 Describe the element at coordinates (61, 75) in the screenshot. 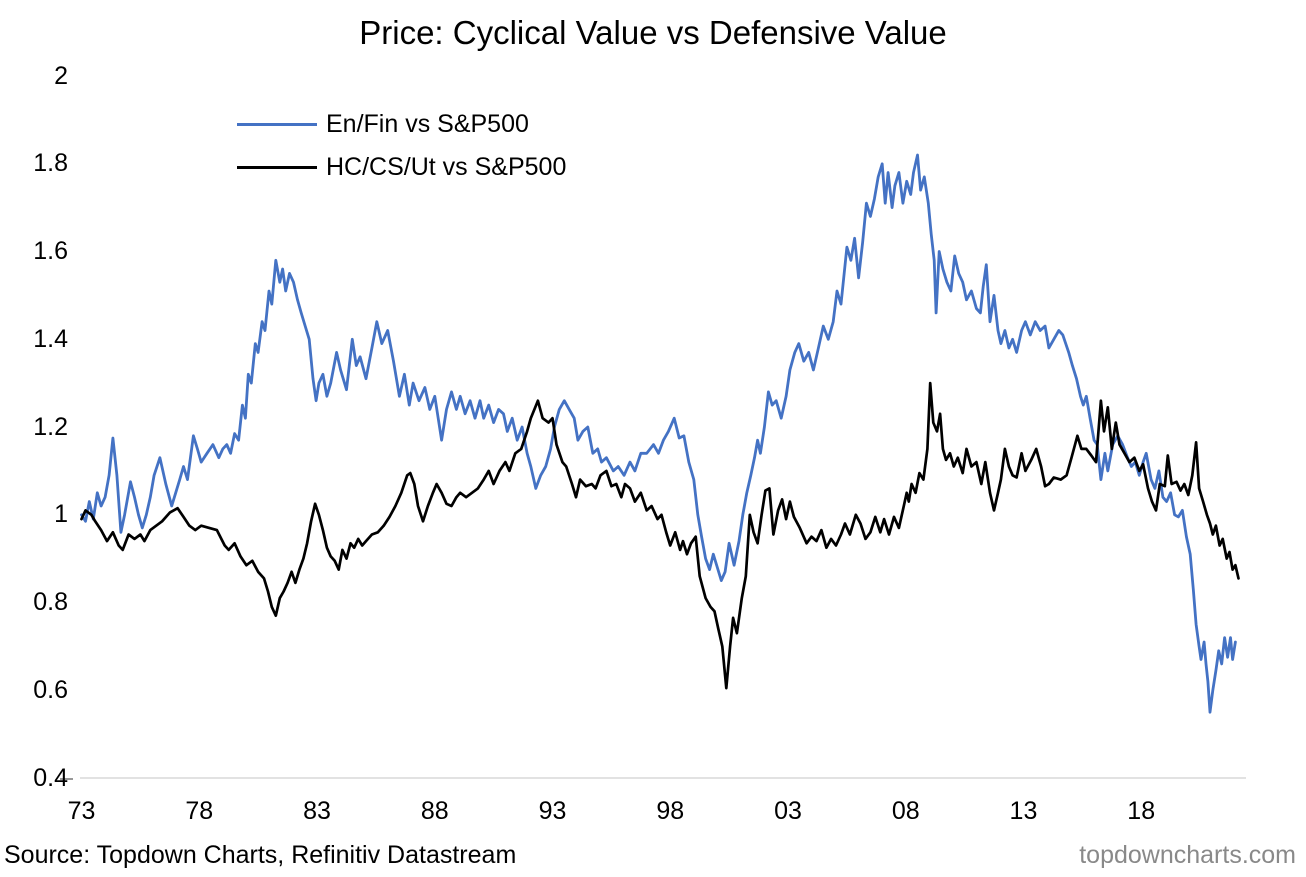

I see `y-tick-label: 2` at that location.